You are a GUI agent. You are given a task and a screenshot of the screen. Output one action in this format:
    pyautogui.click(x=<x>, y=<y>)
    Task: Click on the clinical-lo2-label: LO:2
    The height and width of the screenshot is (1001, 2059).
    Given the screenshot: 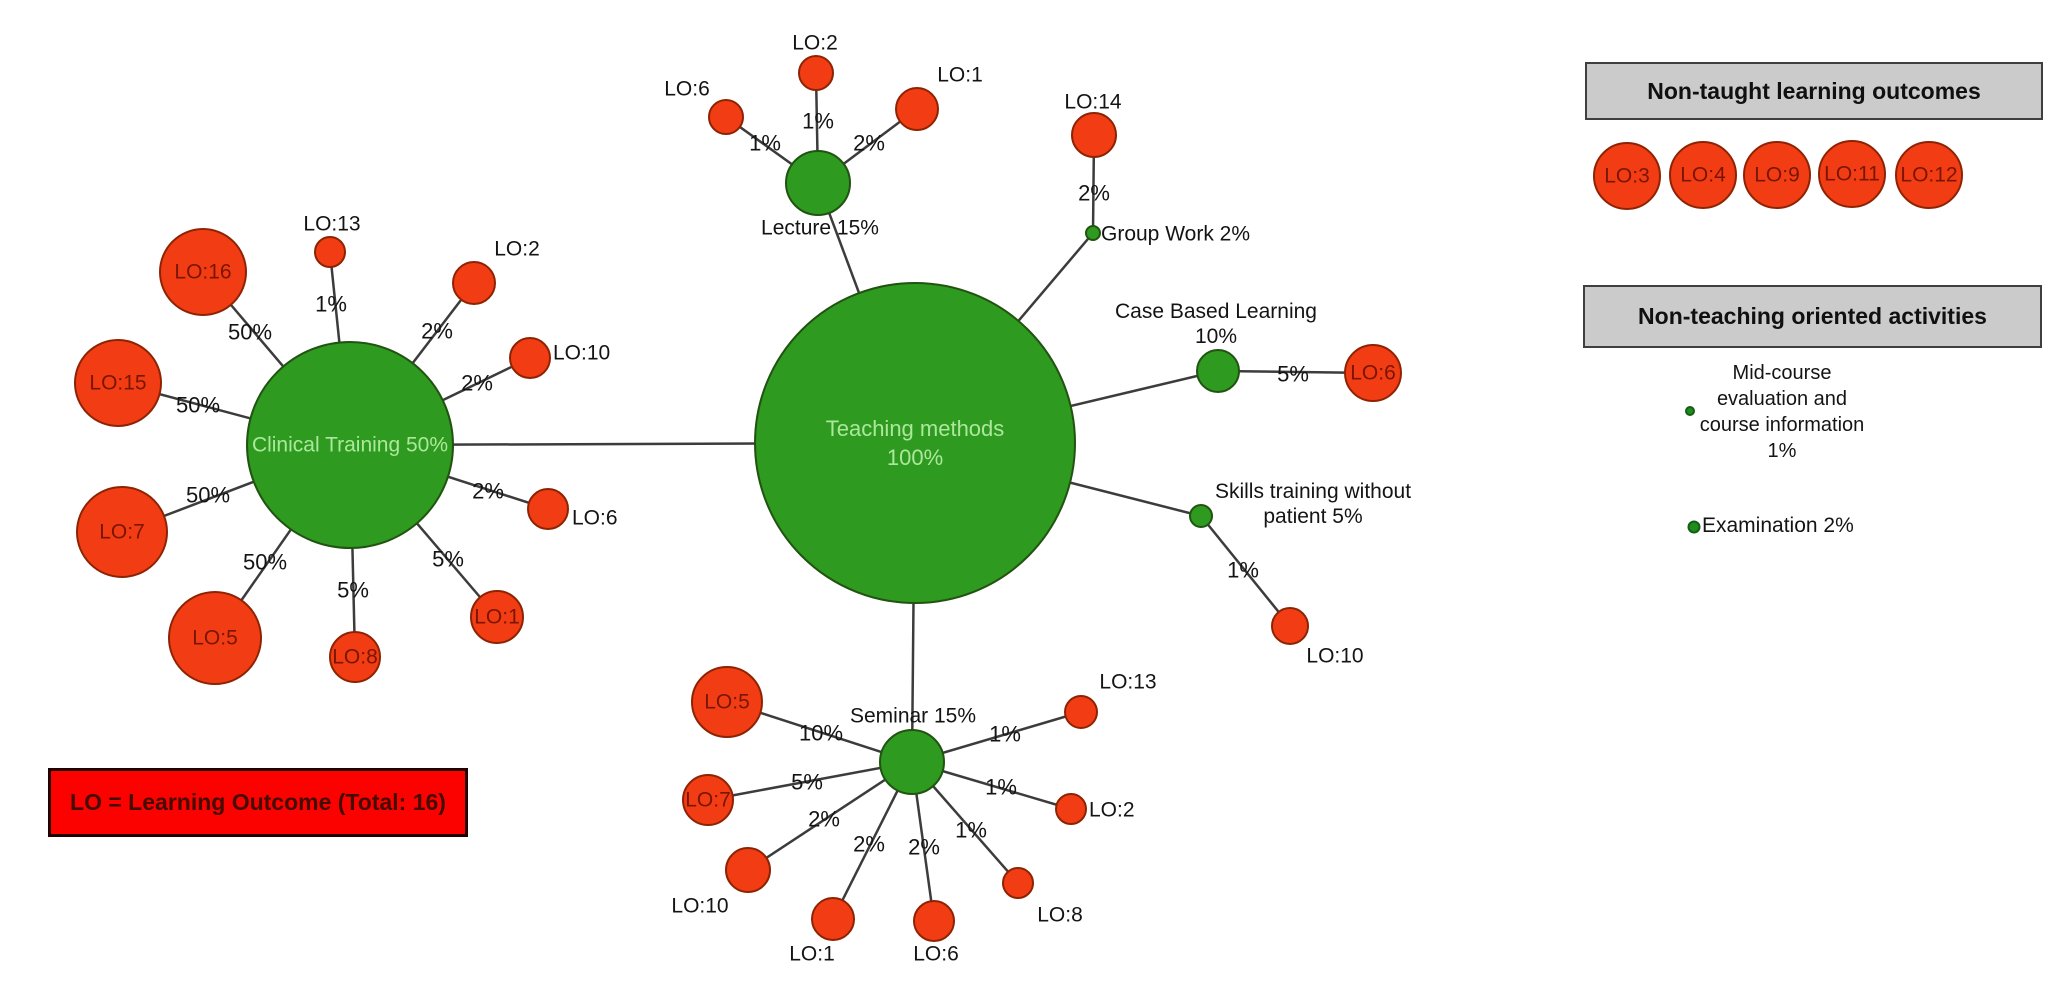 What is the action you would take?
    pyautogui.click(x=517, y=249)
    